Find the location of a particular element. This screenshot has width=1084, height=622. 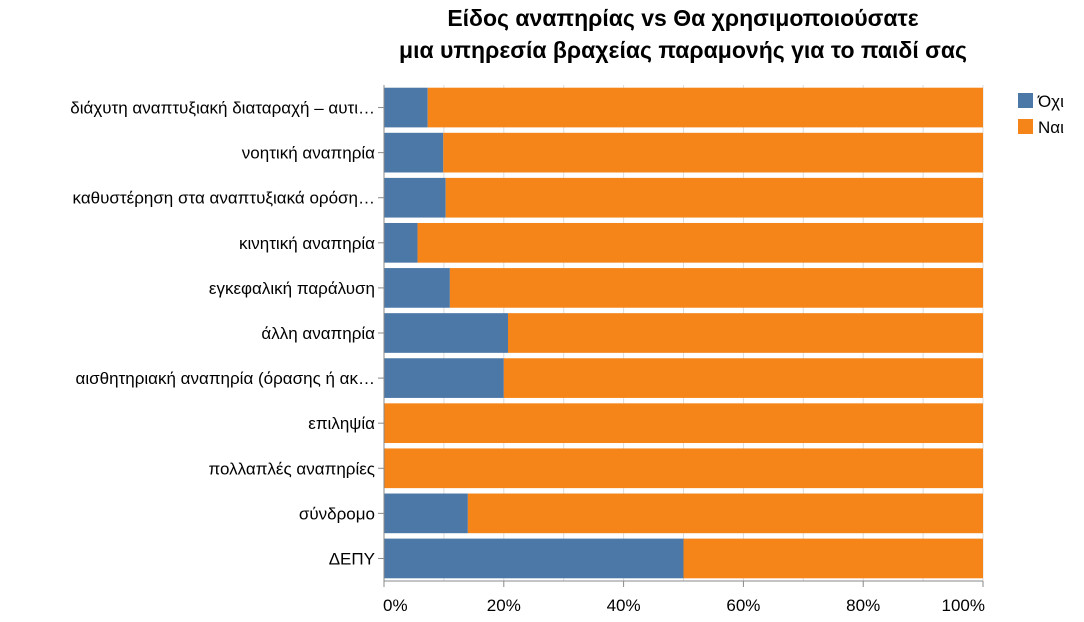

y-tick-label: επιληψία is located at coordinates (341, 423).